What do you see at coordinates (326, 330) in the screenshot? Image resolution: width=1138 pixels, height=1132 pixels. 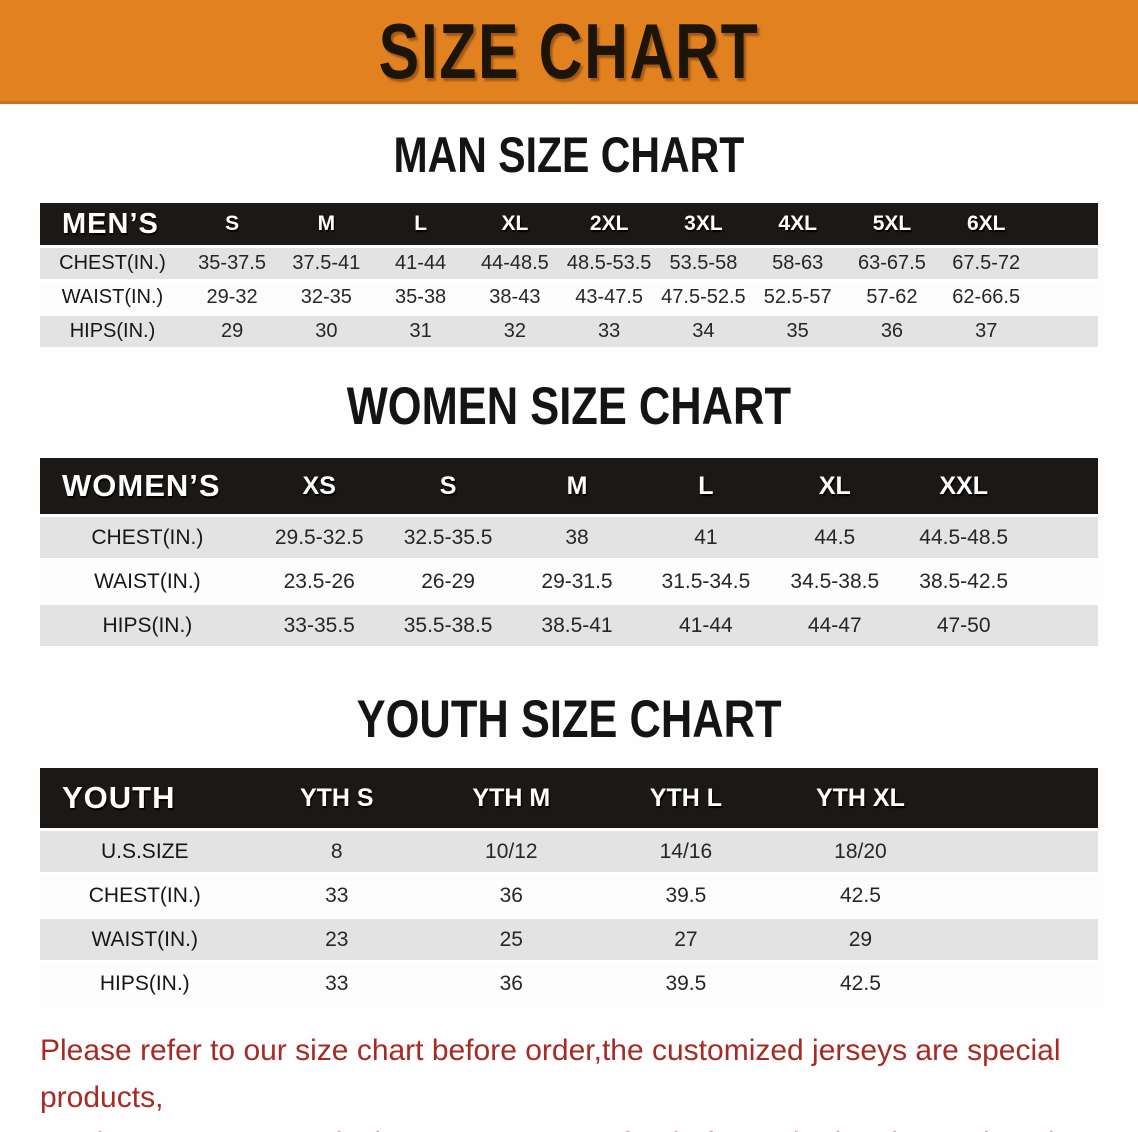 I see `size-value-cell: 30` at bounding box center [326, 330].